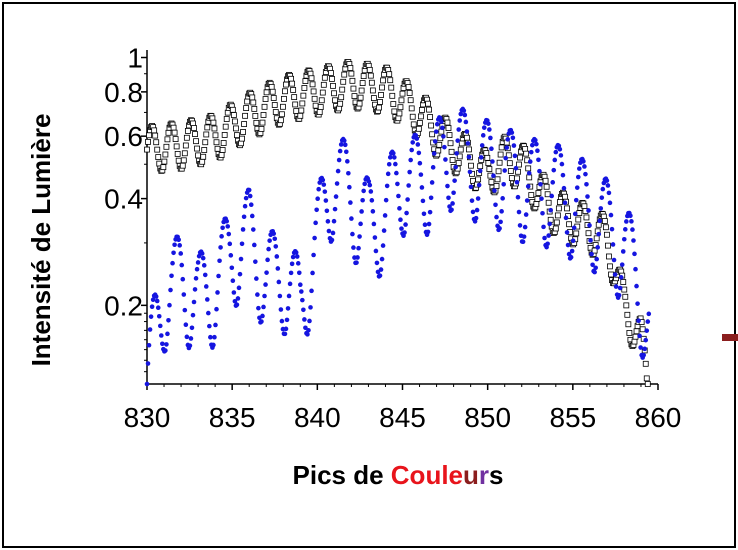 The height and width of the screenshot is (550, 738). Describe the element at coordinates (572, 417) in the screenshot. I see `x-tick-label: 855` at that location.